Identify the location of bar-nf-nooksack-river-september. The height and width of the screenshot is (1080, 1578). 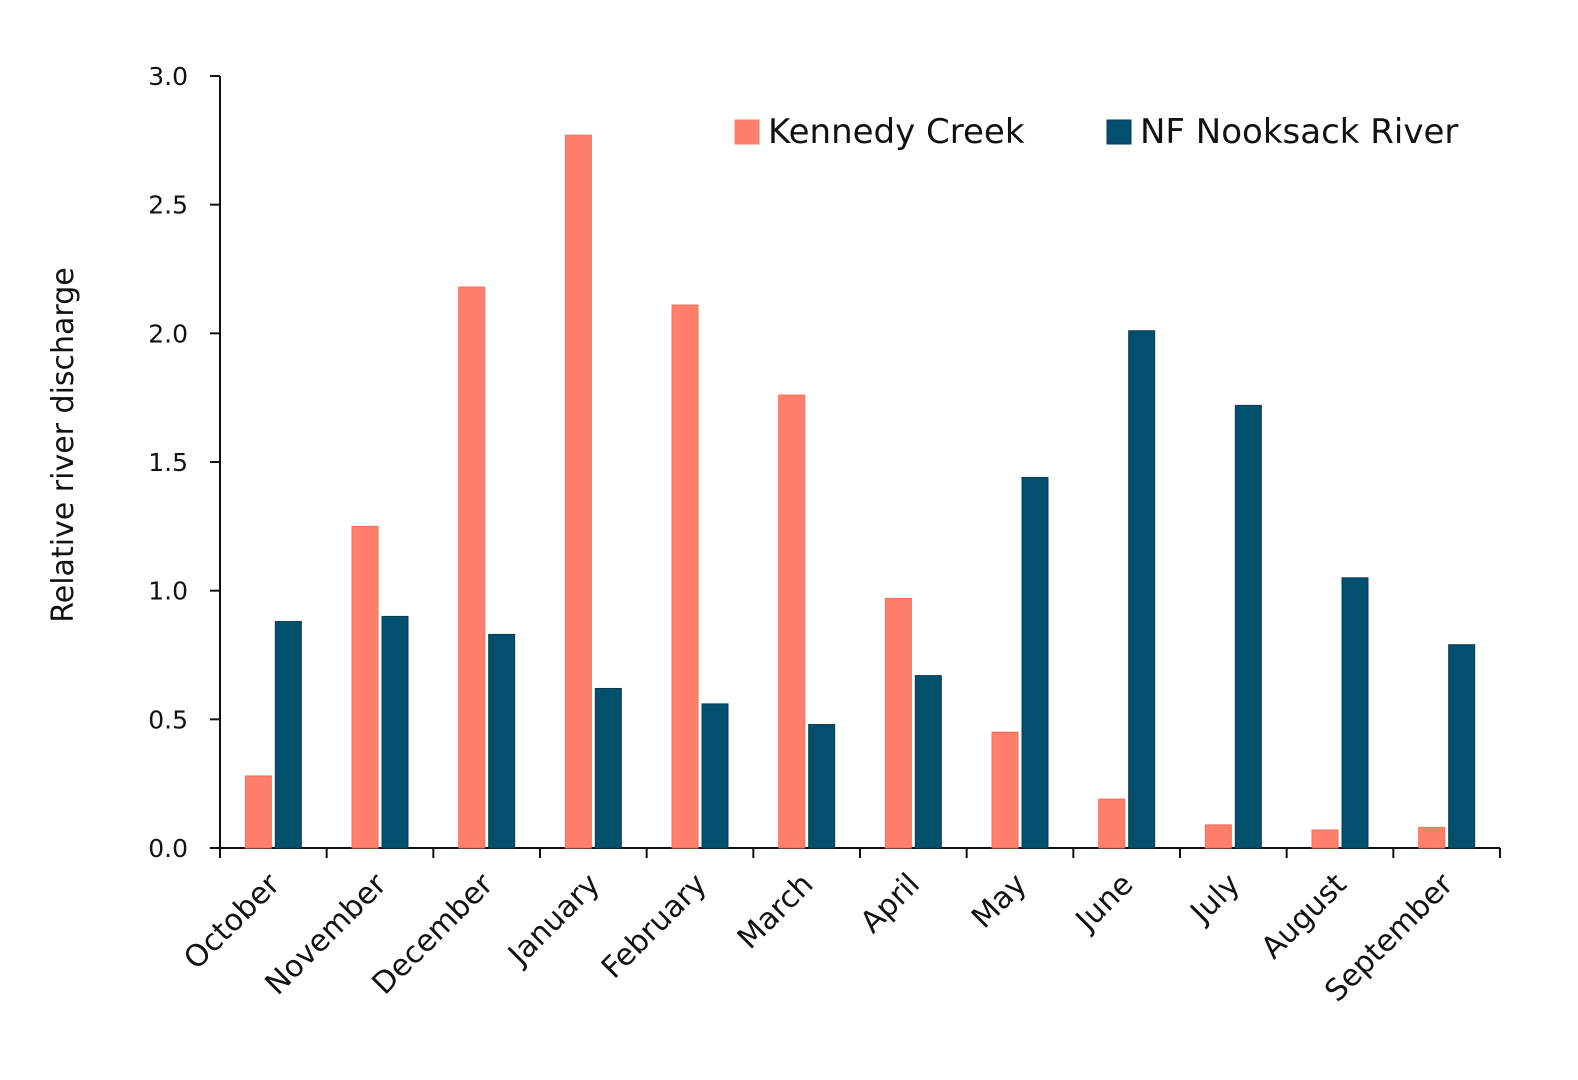
(1462, 746).